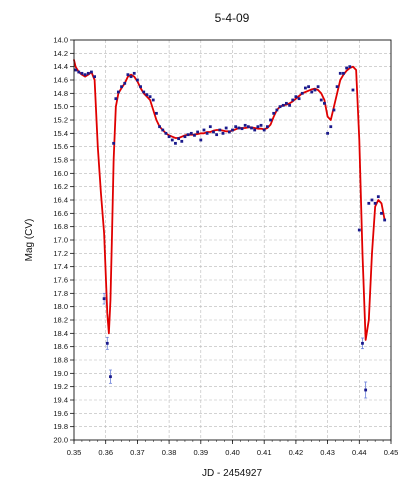 The image size is (420, 492). Describe the element at coordinates (60, 253) in the screenshot. I see `y-tick-label: 17.2` at that location.